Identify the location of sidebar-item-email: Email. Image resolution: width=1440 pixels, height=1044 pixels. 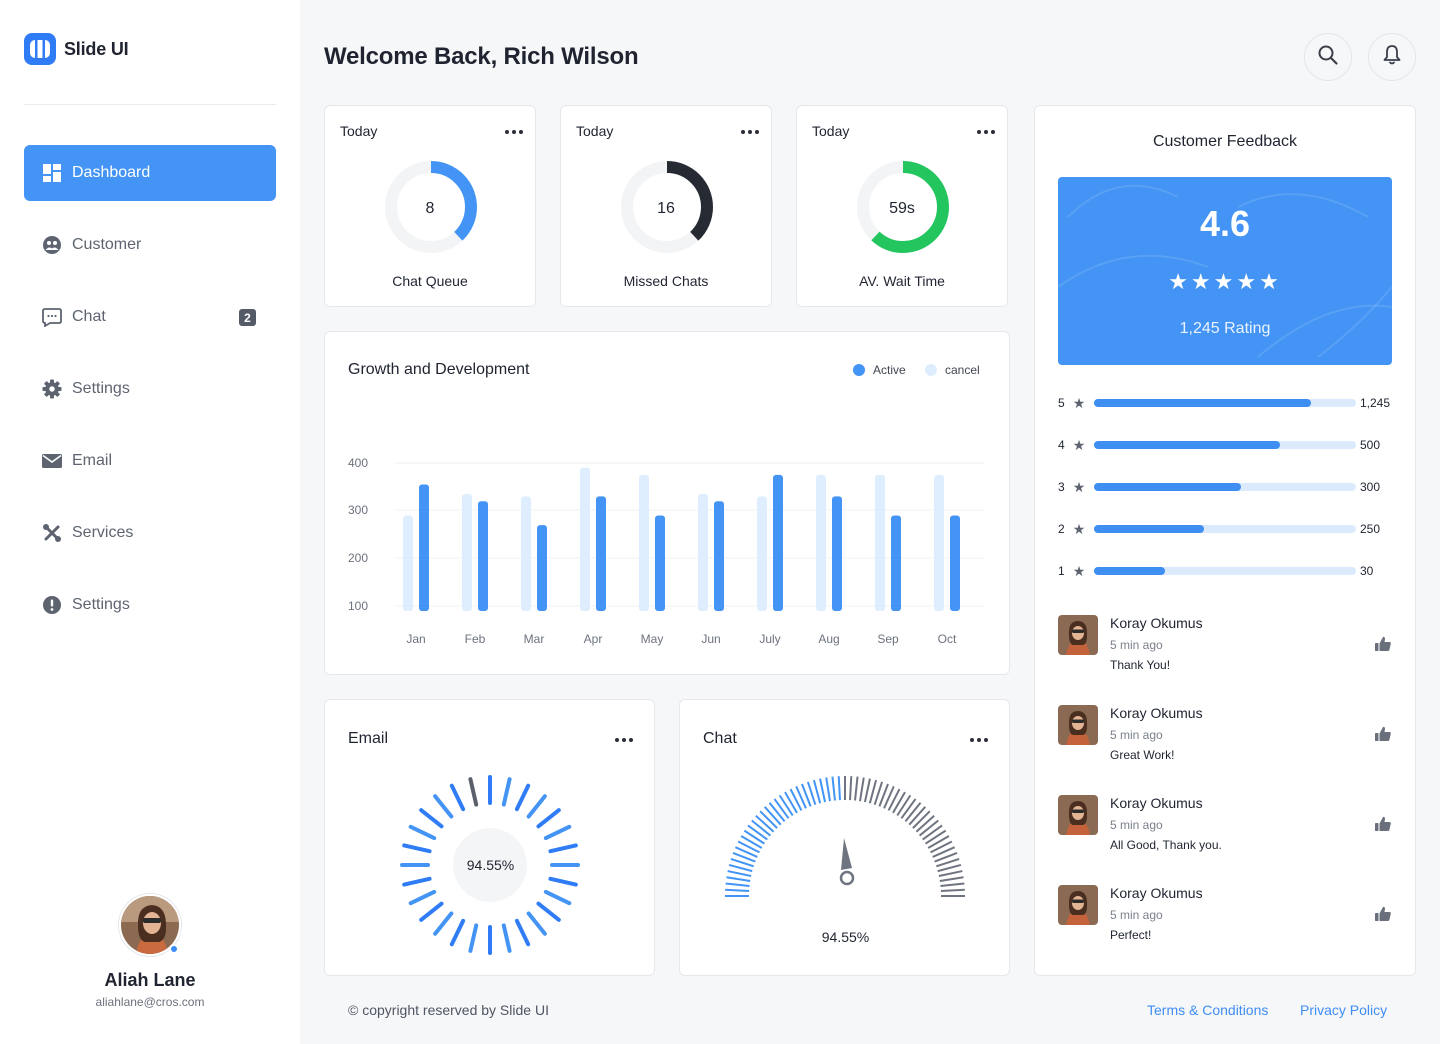
(150, 461).